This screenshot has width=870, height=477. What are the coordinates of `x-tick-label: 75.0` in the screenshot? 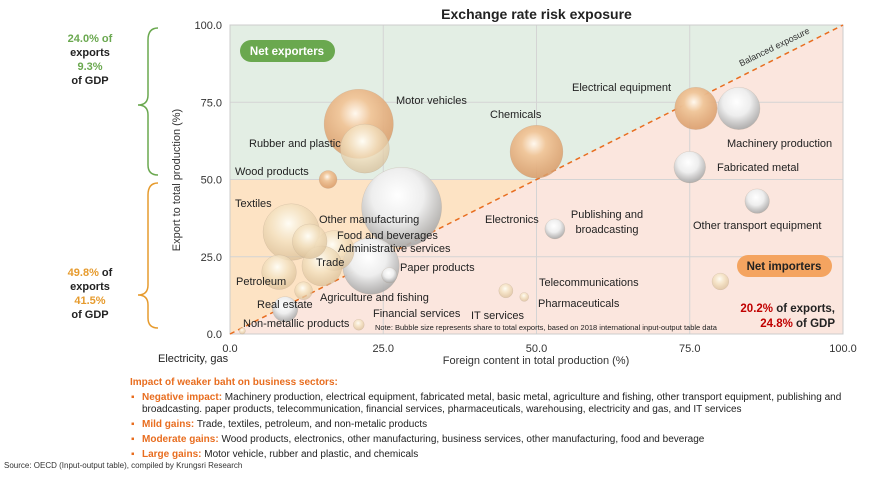 It's located at (689, 349).